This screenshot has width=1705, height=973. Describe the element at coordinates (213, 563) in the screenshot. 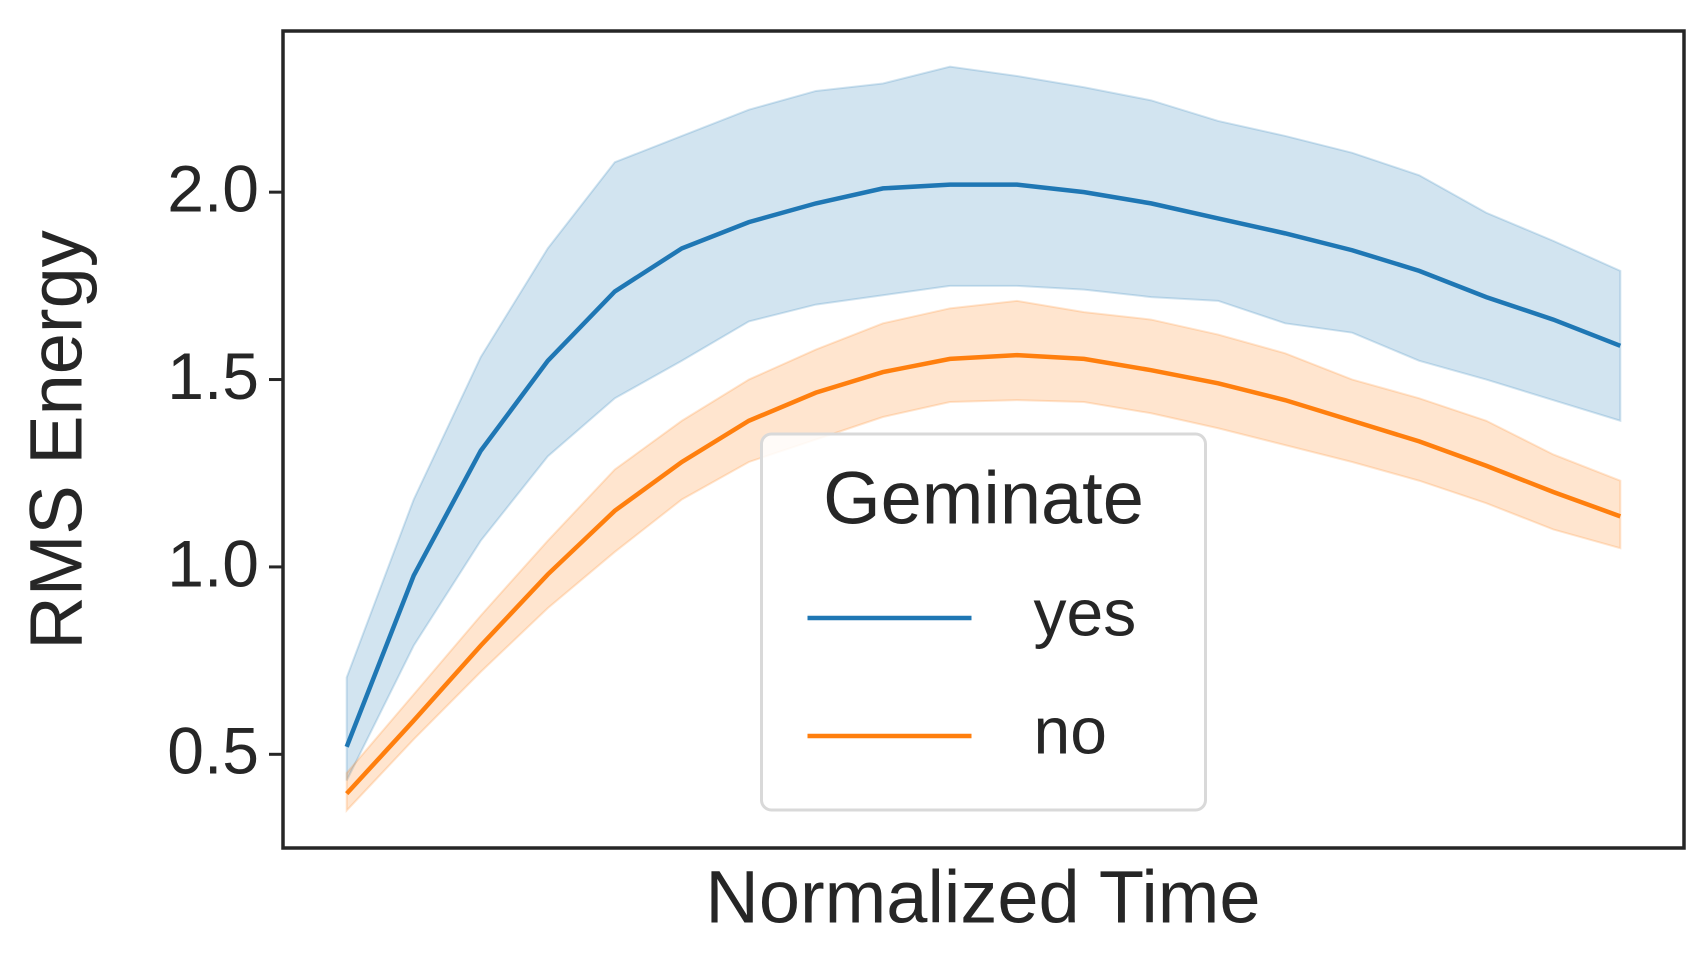

I see `y-tick-label: 1.0` at that location.